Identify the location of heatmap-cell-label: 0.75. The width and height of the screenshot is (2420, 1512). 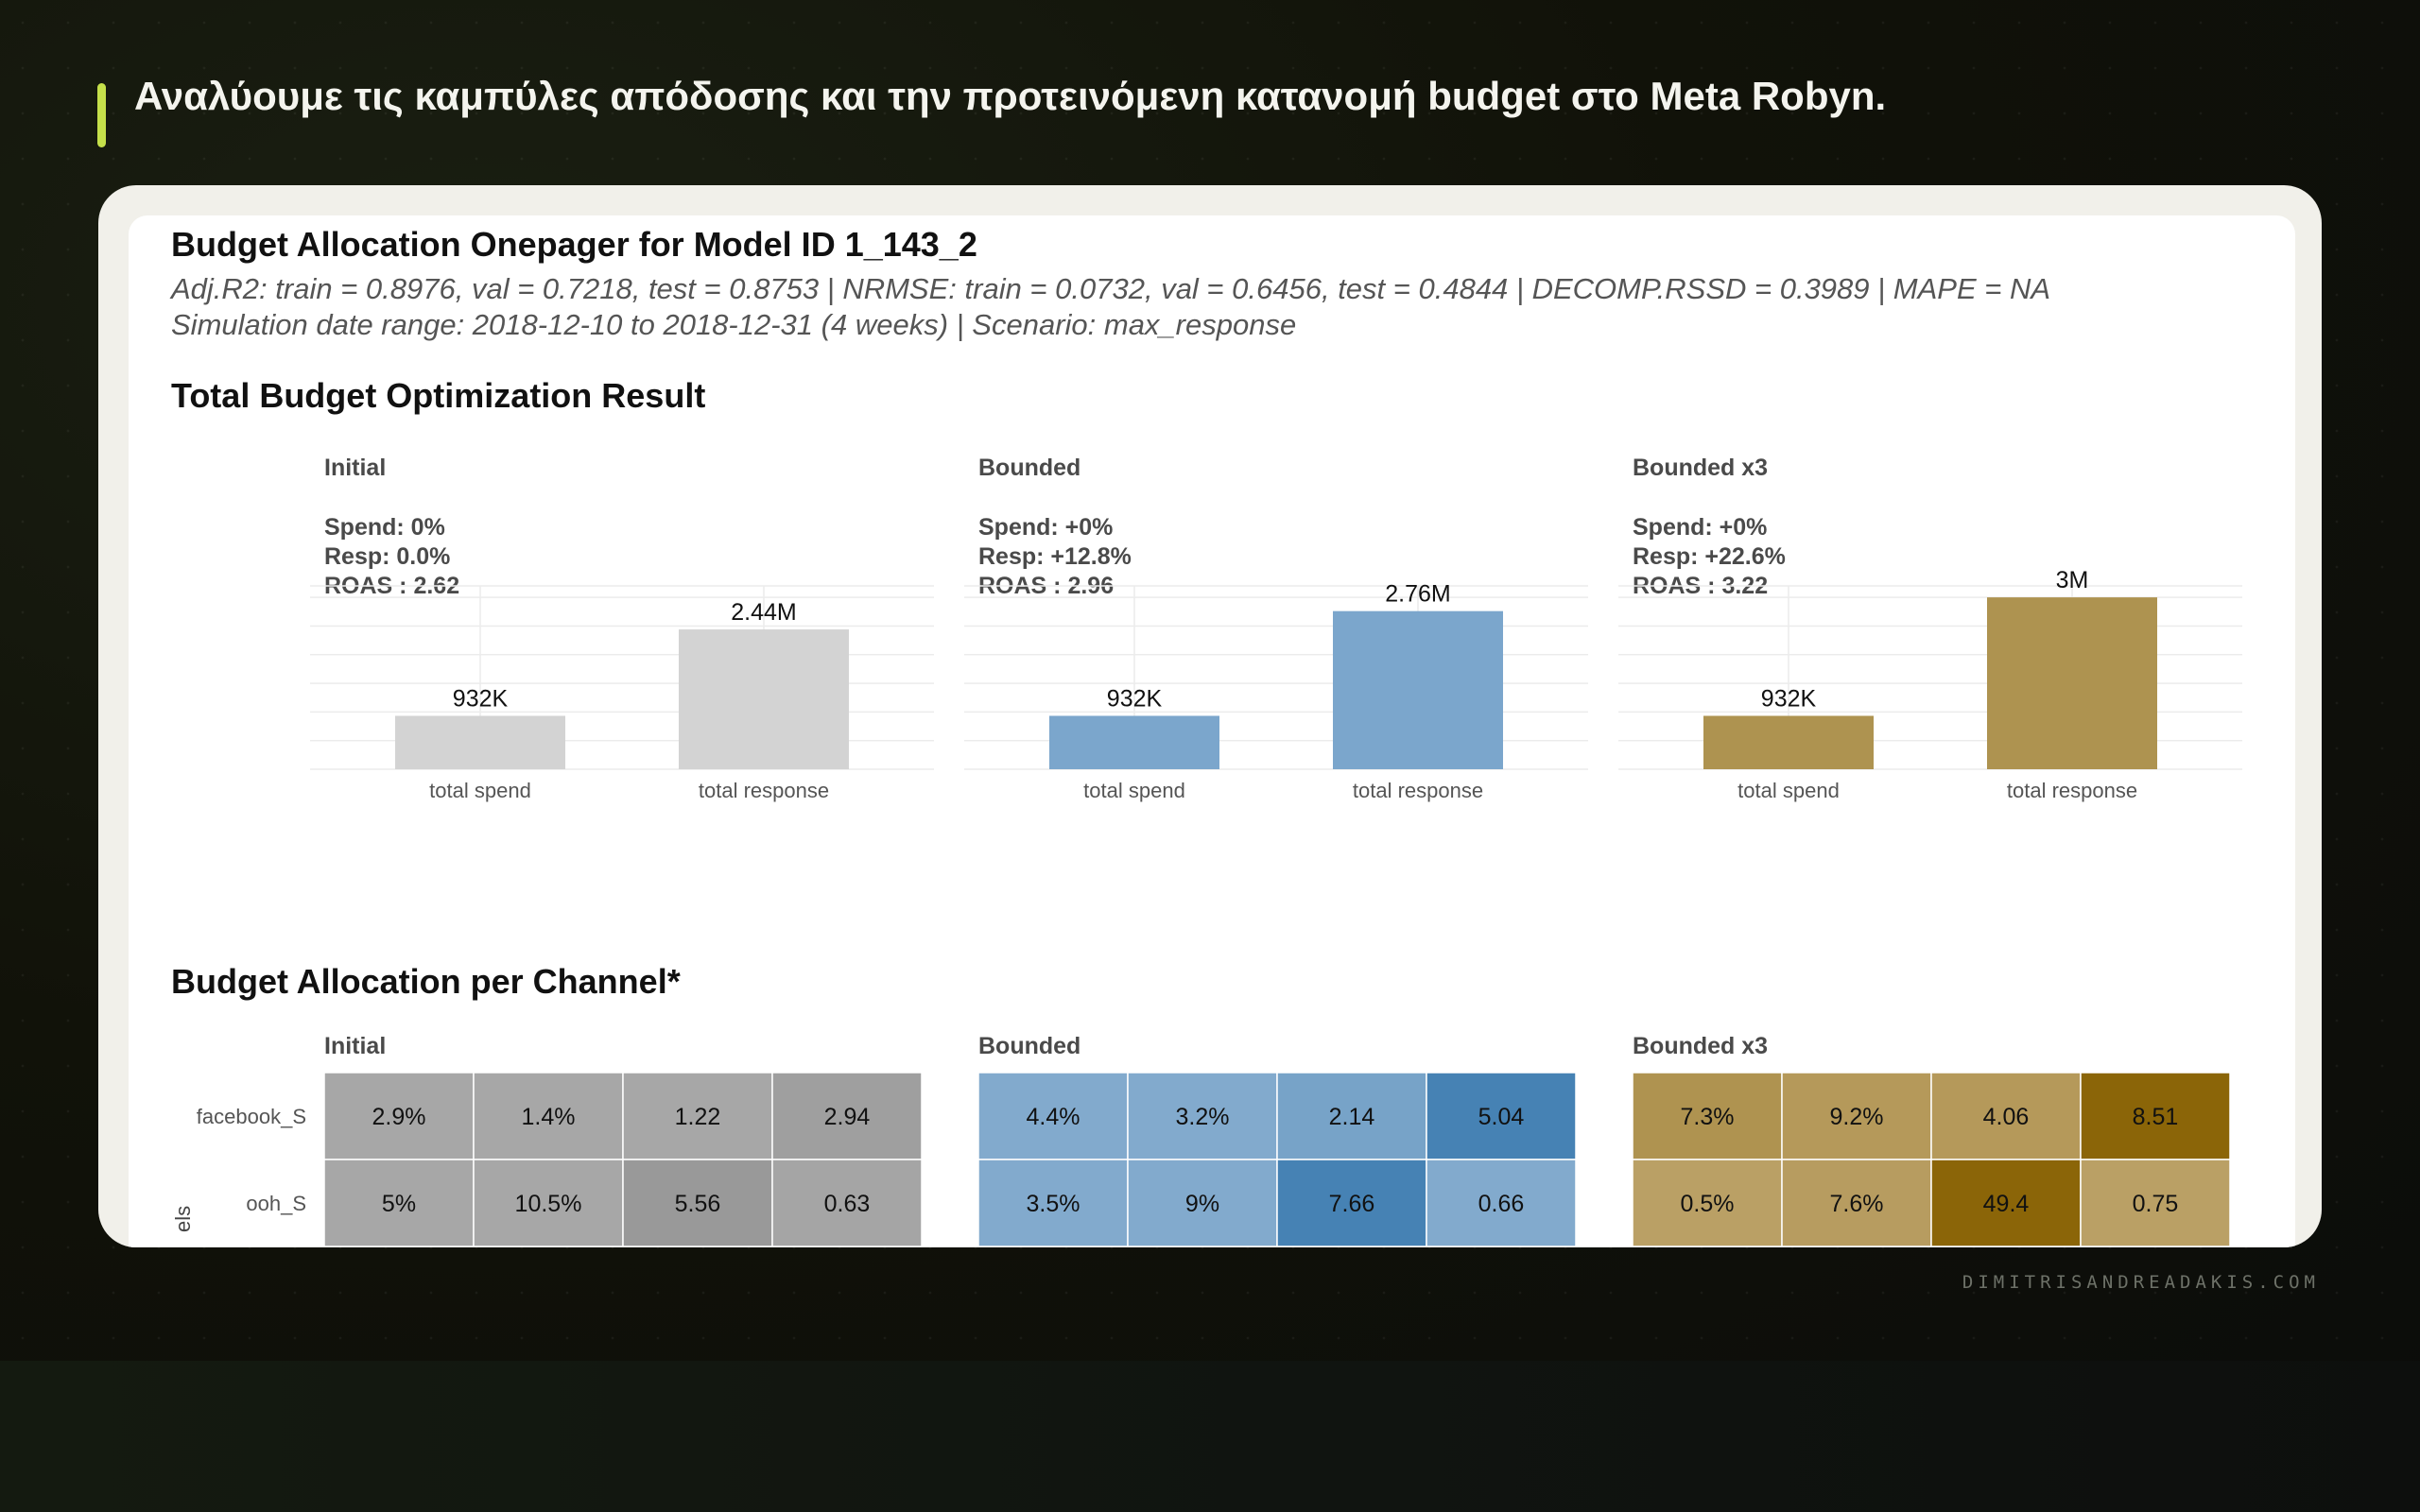
(2156, 1204).